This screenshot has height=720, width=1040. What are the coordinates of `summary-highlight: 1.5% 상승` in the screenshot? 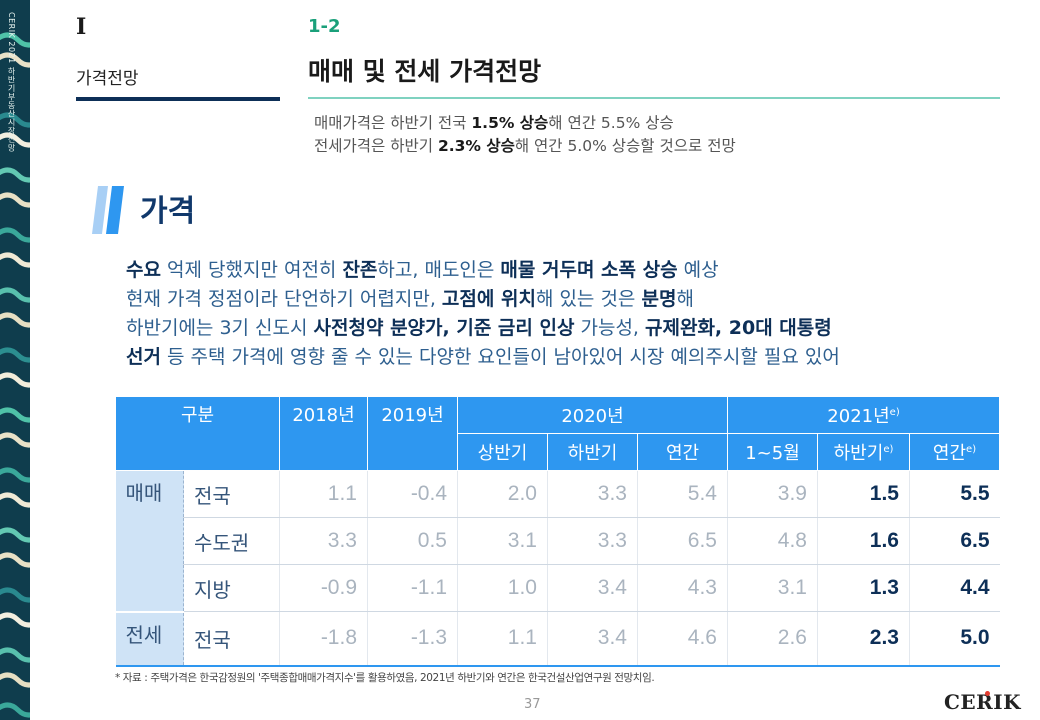 It's located at (510, 123).